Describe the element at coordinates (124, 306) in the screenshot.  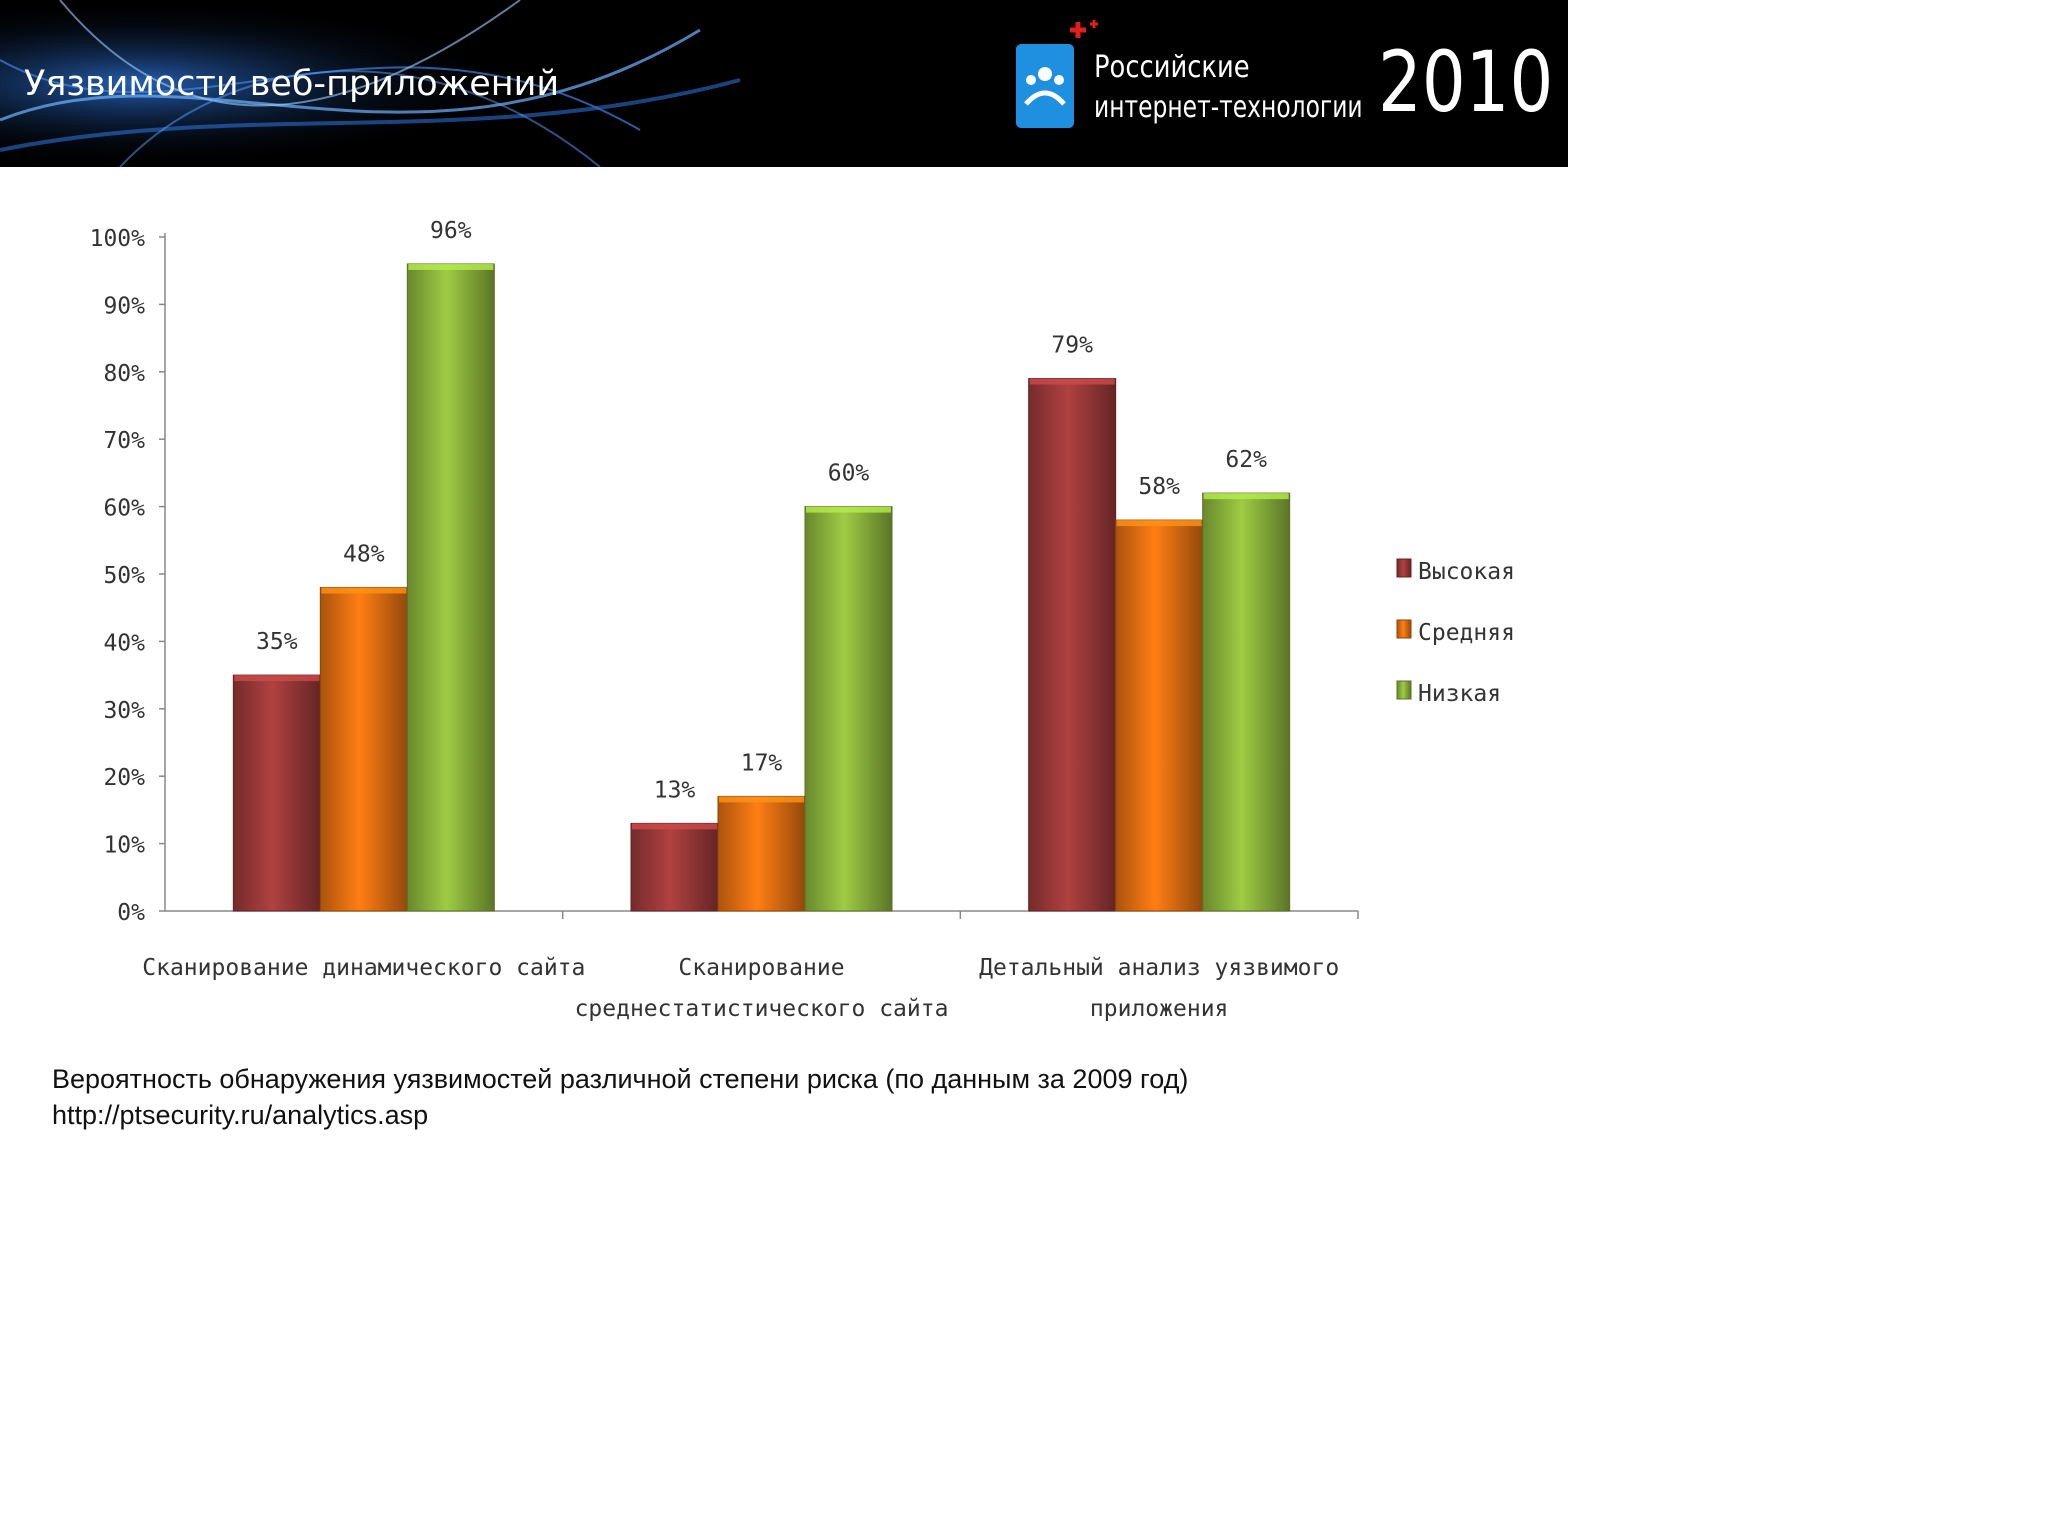
I see `y-tick-label: 90%` at that location.